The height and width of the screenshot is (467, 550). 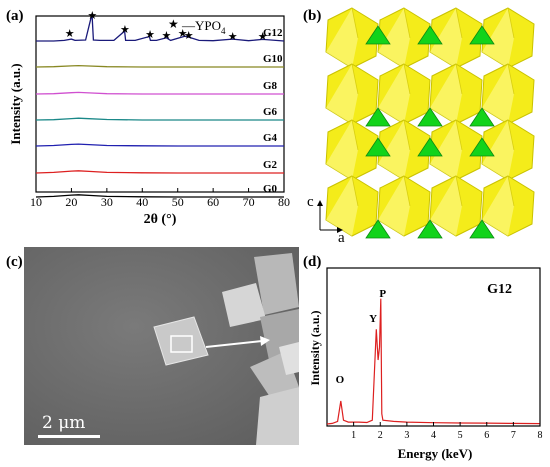 What do you see at coordinates (64, 423) in the screenshot?
I see `sem-scale-label: 2 μm` at bounding box center [64, 423].